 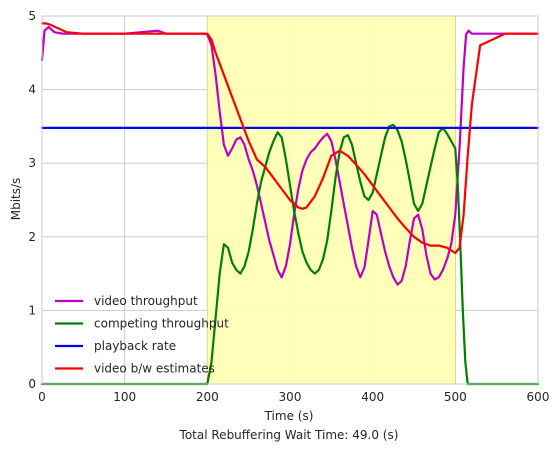 What do you see at coordinates (16, 199) in the screenshot?
I see `y-axis-label: Mbits/s` at bounding box center [16, 199].